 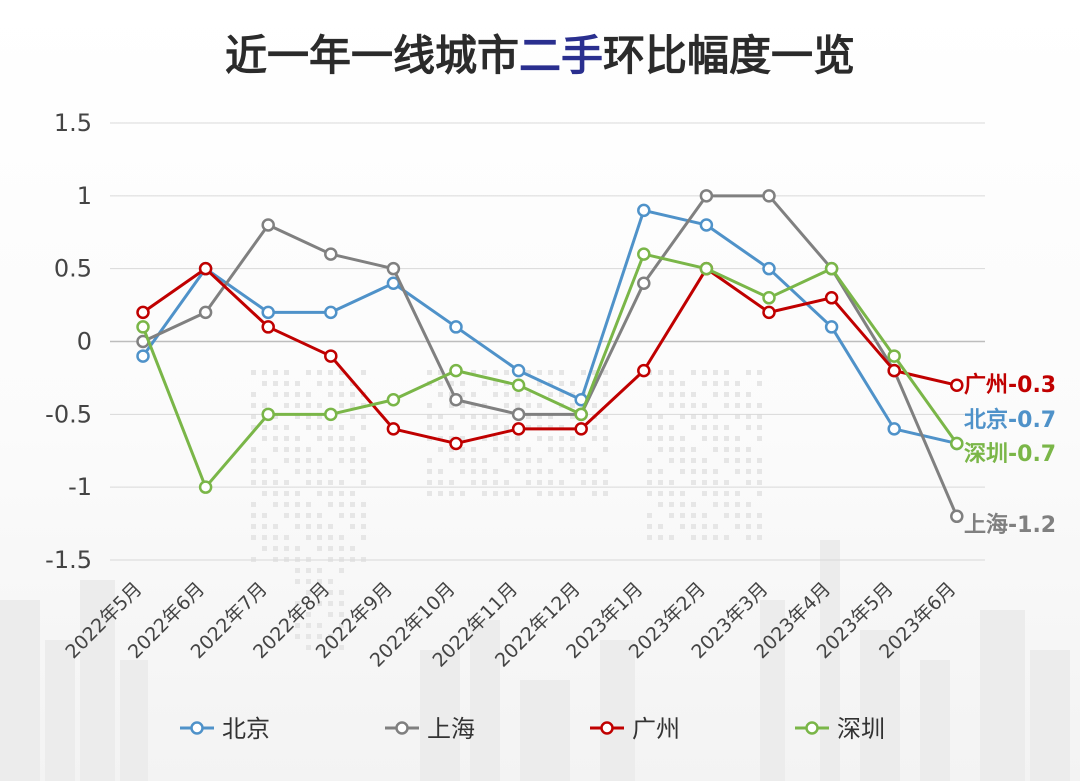 I want to click on end-label: 北京-0.7, so click(x=1010, y=420).